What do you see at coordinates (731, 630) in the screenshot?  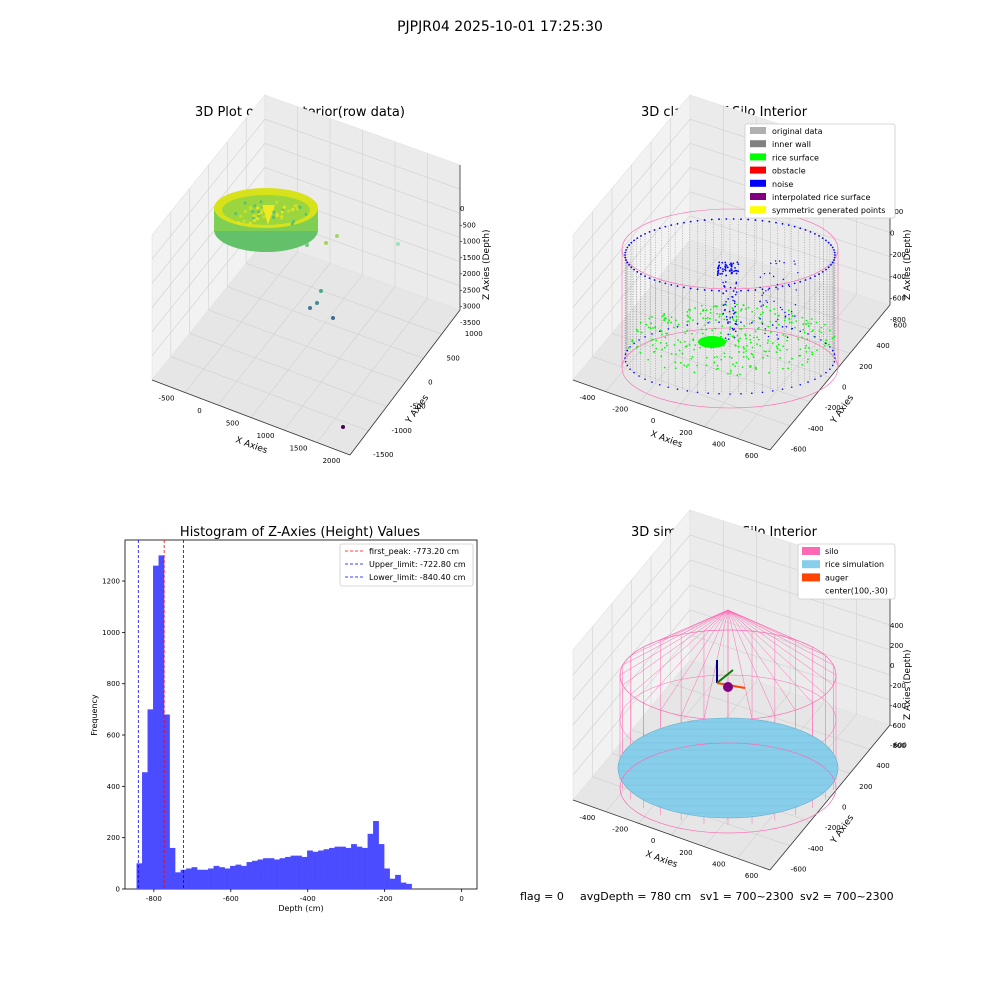 I see `grid-line` at bounding box center [731, 630].